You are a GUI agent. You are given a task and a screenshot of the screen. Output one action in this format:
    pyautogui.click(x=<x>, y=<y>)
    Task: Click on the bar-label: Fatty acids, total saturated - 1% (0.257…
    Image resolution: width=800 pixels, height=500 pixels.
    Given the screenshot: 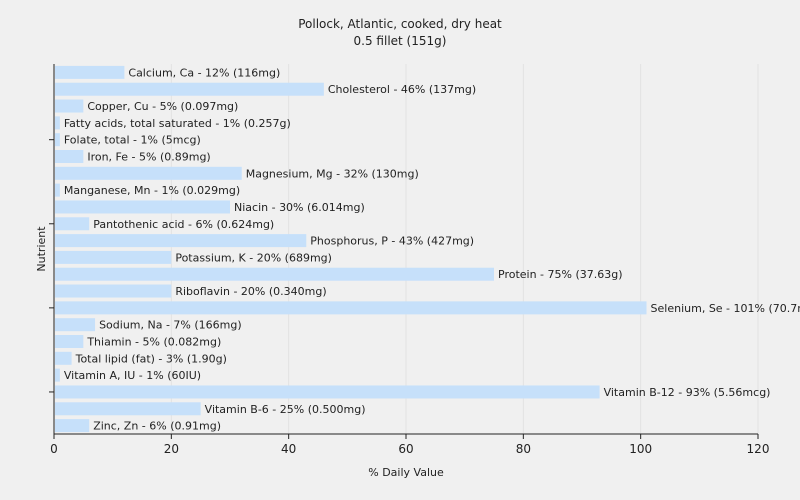 What is the action you would take?
    pyautogui.click(x=177, y=123)
    